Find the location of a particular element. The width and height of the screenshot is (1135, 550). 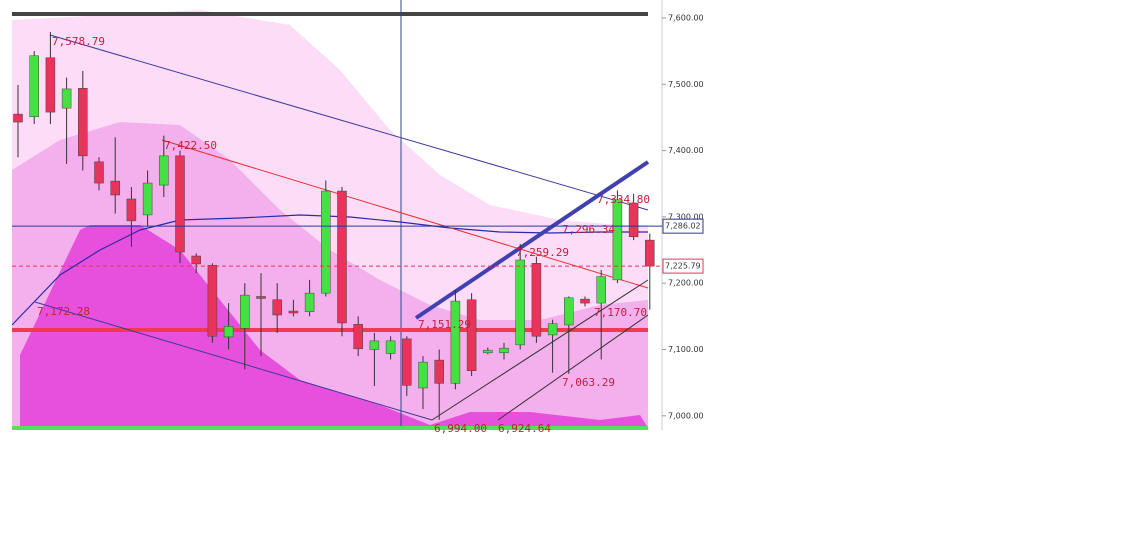

annotation: 7,151.29 is located at coordinates (444, 324).